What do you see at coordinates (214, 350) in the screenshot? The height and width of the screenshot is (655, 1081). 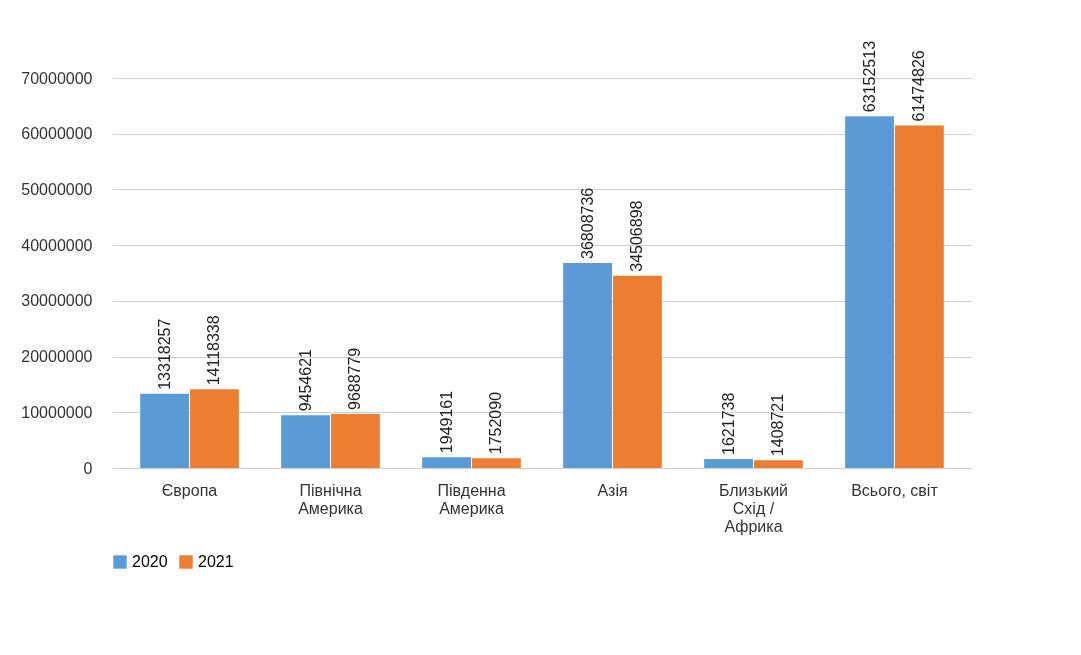 I see `data-label: 14118338` at bounding box center [214, 350].